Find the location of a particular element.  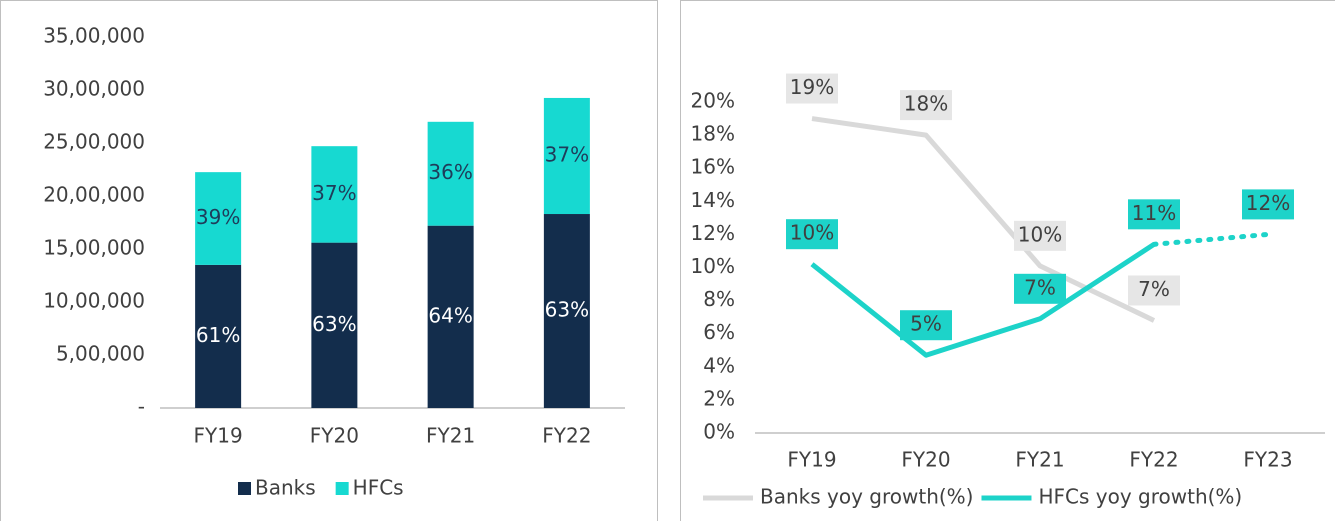

y-tick-label: 6% is located at coordinates (719, 332).